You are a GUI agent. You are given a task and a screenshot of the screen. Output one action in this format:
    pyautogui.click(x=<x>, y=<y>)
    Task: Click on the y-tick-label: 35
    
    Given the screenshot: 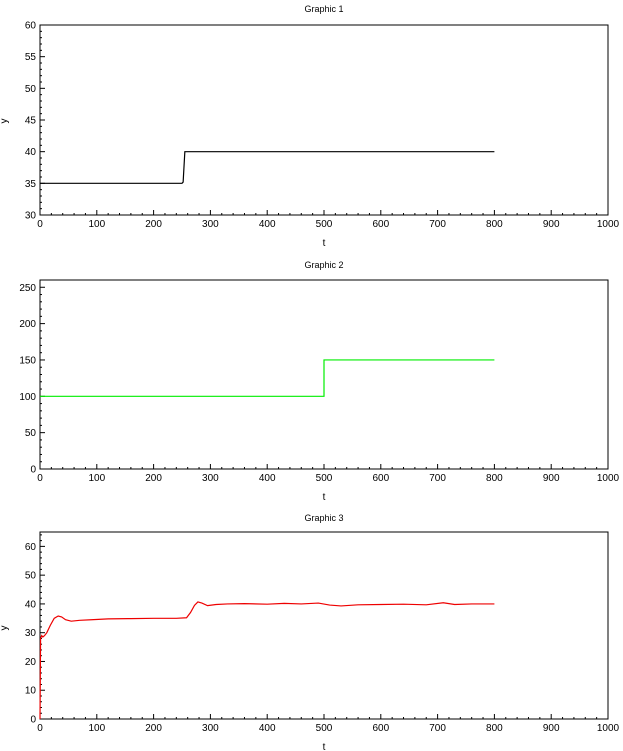 What is the action you would take?
    pyautogui.click(x=31, y=184)
    